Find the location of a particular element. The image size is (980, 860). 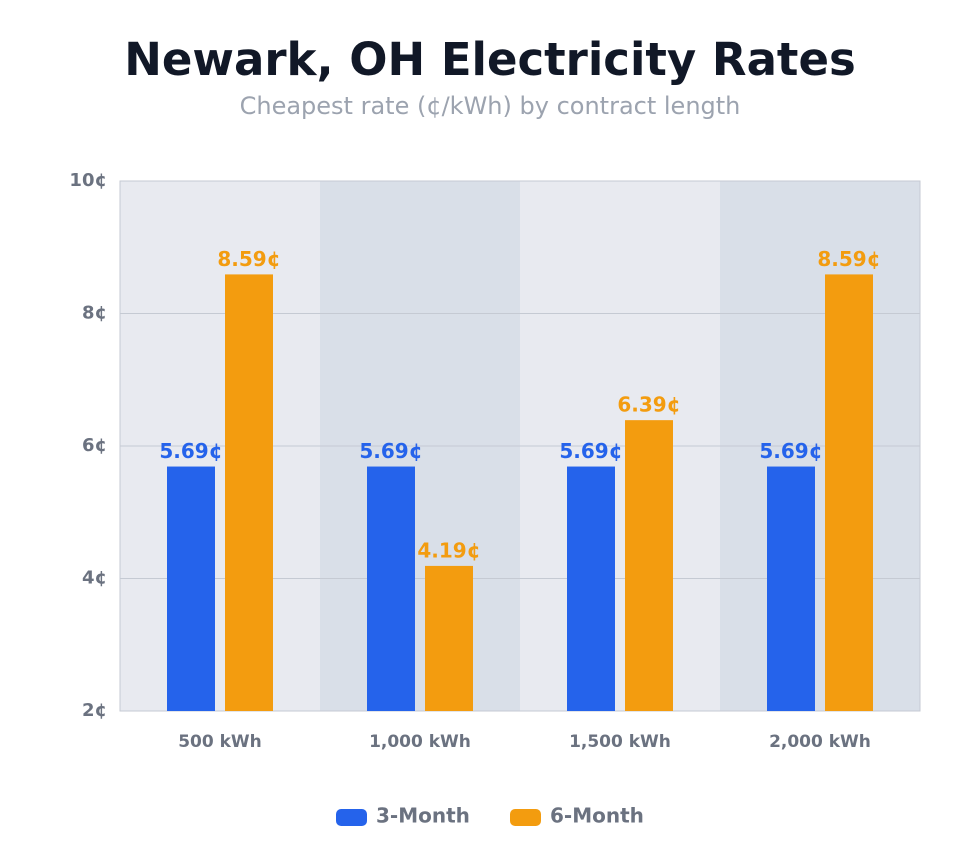

chart-title: Newark, OH Electricity Rates is located at coordinates (490, 59).